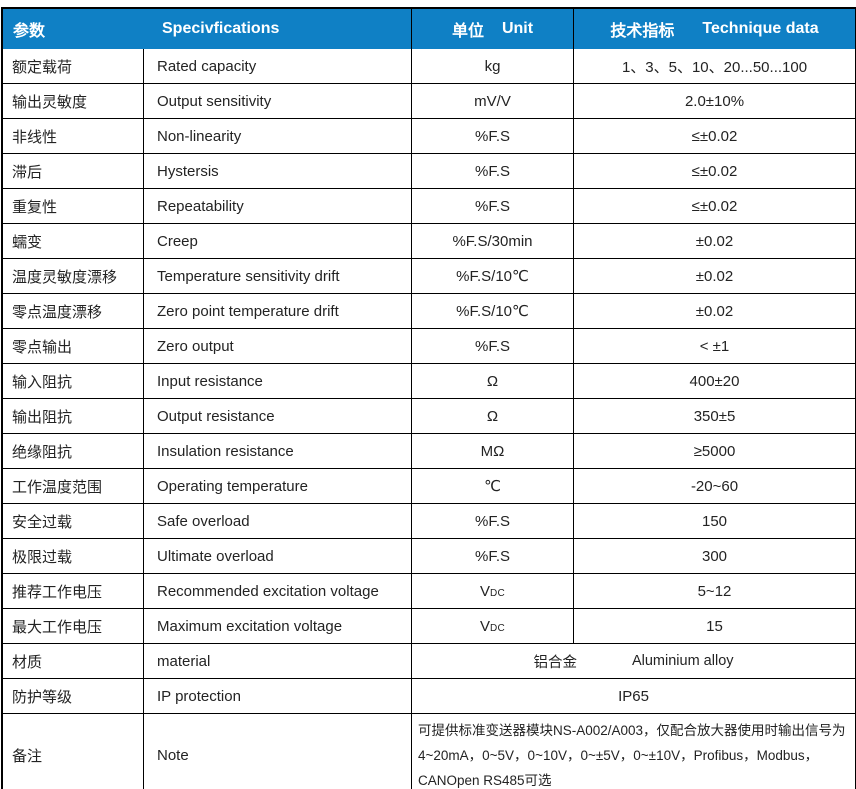  I want to click on value-cell: 15, so click(714, 626).